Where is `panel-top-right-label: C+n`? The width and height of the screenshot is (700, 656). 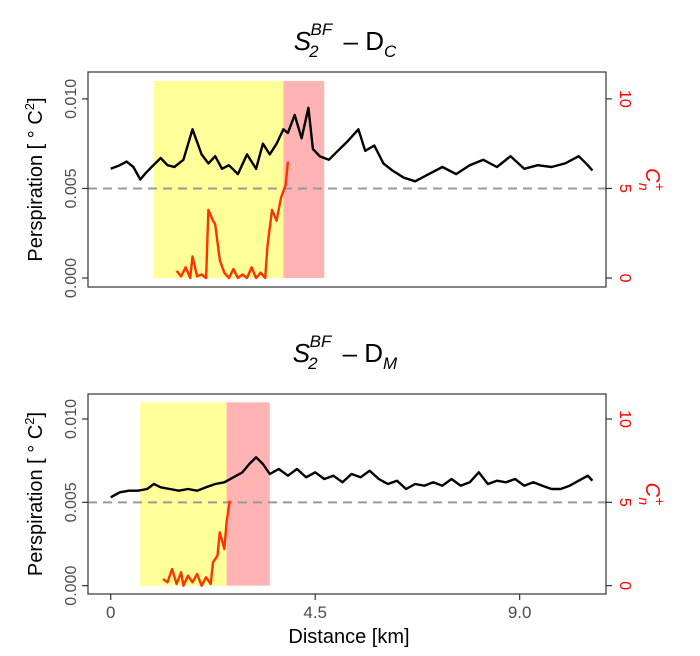
panel-top-right-label: C+n is located at coordinates (652, 179).